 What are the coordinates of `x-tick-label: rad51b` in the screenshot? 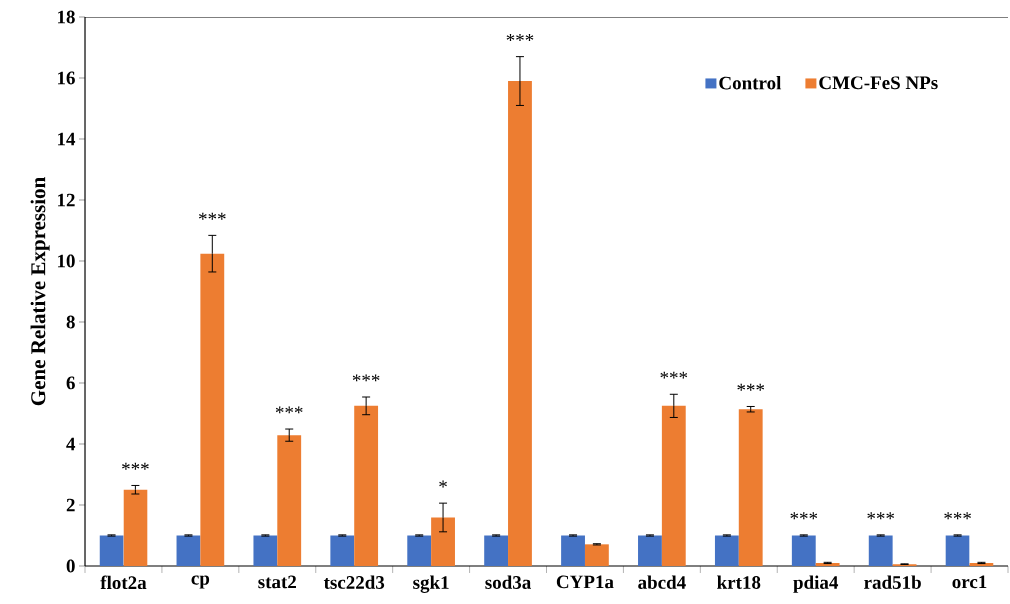 It's located at (892, 582).